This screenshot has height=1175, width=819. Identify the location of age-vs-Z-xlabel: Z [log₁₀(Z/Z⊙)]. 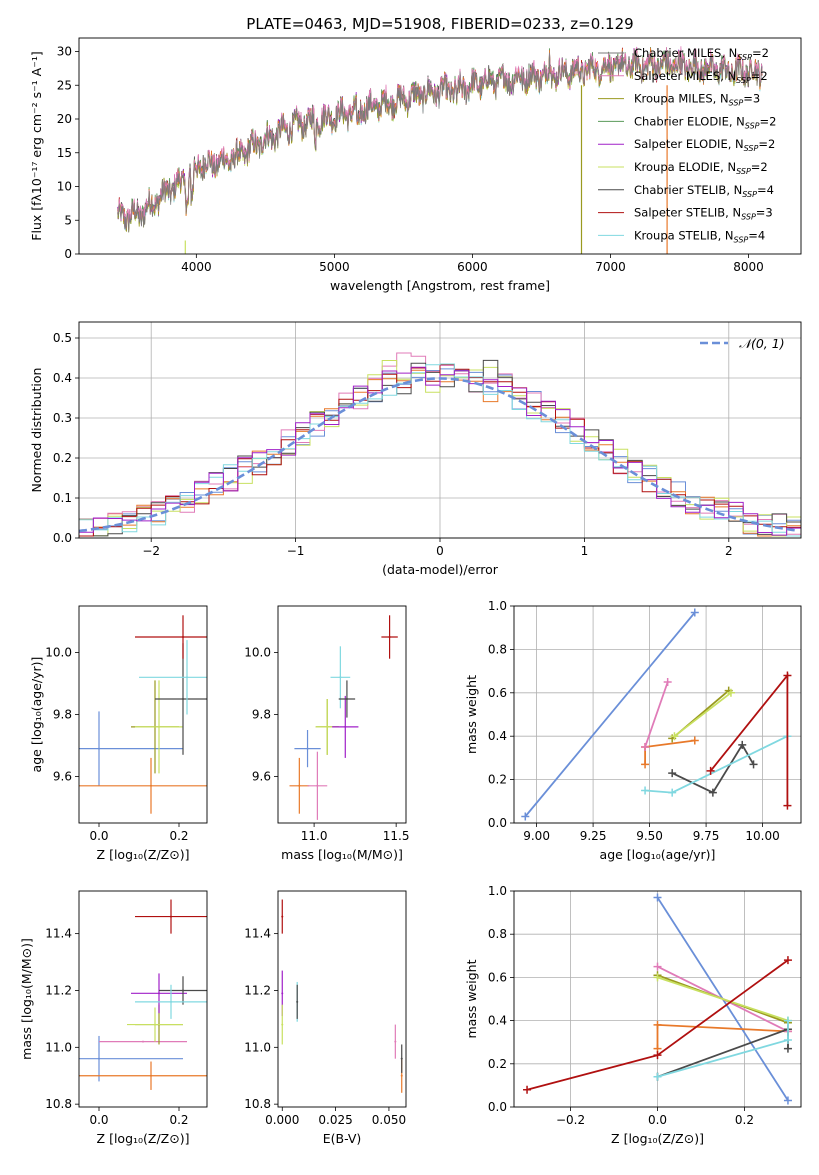
(143, 854).